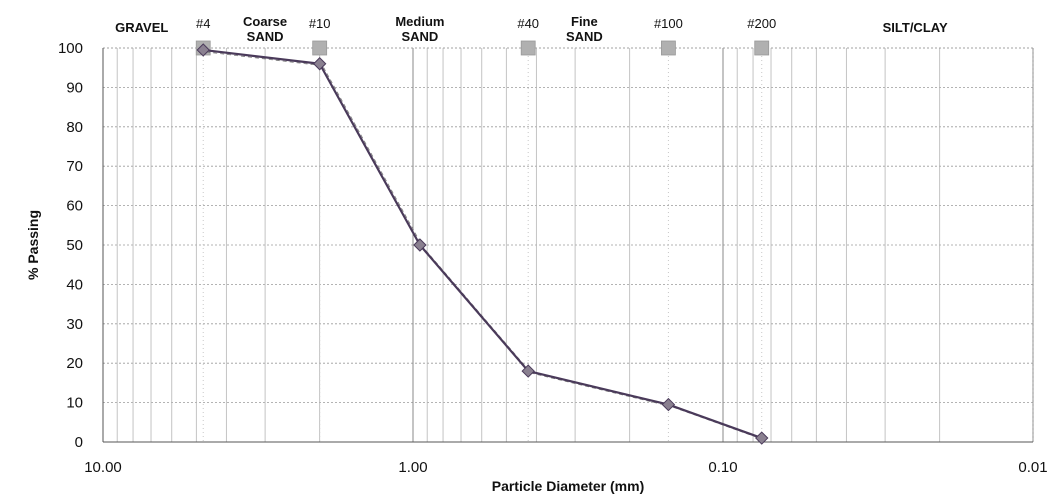  I want to click on soil-band-label: SILT/CLAY, so click(915, 27).